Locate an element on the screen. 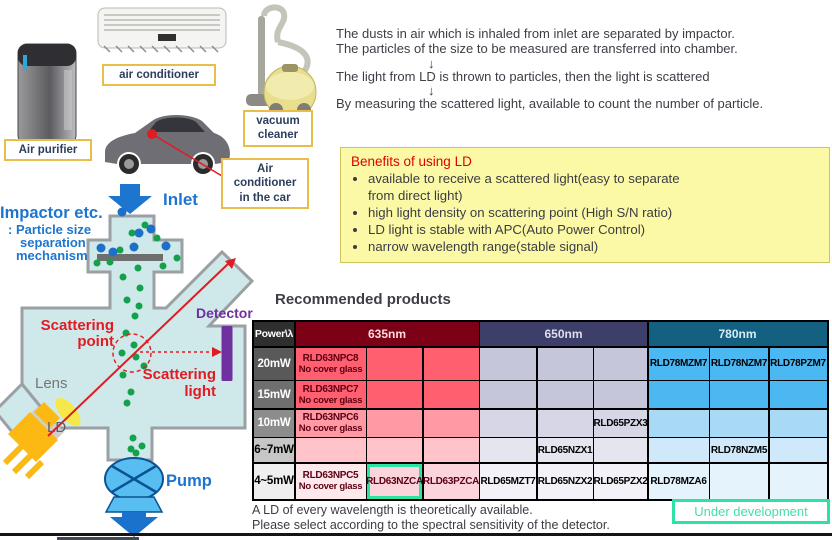  power-cell: 15mW is located at coordinates (274, 394).